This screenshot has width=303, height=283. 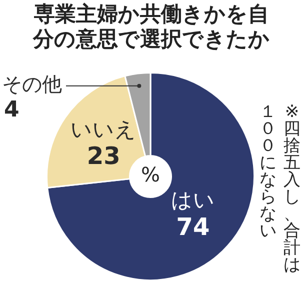 What do you see at coordinates (193, 226) in the screenshot?
I see `data-label: 74` at bounding box center [193, 226].